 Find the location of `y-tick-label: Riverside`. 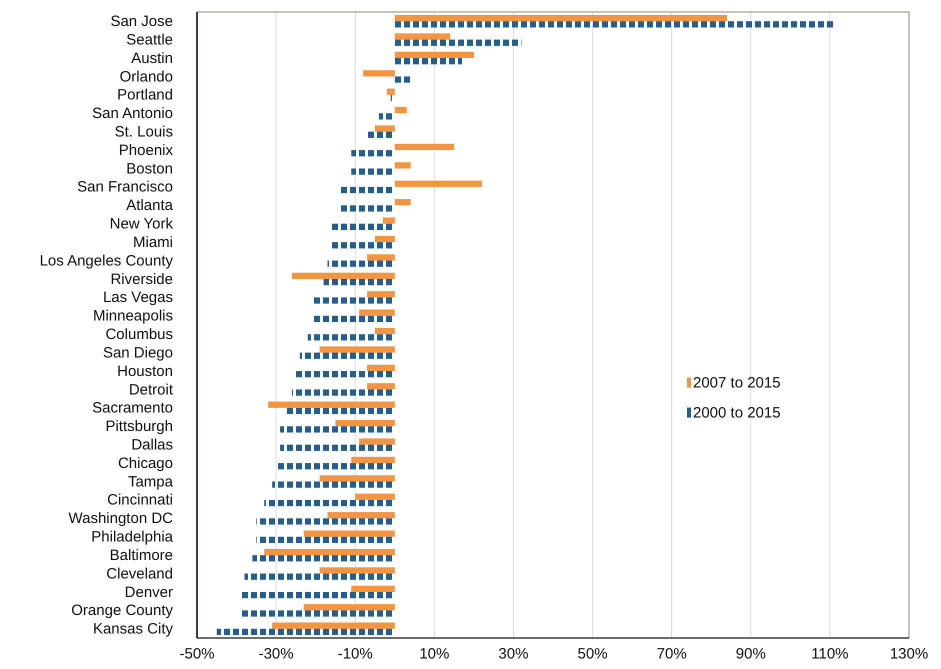

y-tick-label: Riverside is located at coordinates (141, 279).